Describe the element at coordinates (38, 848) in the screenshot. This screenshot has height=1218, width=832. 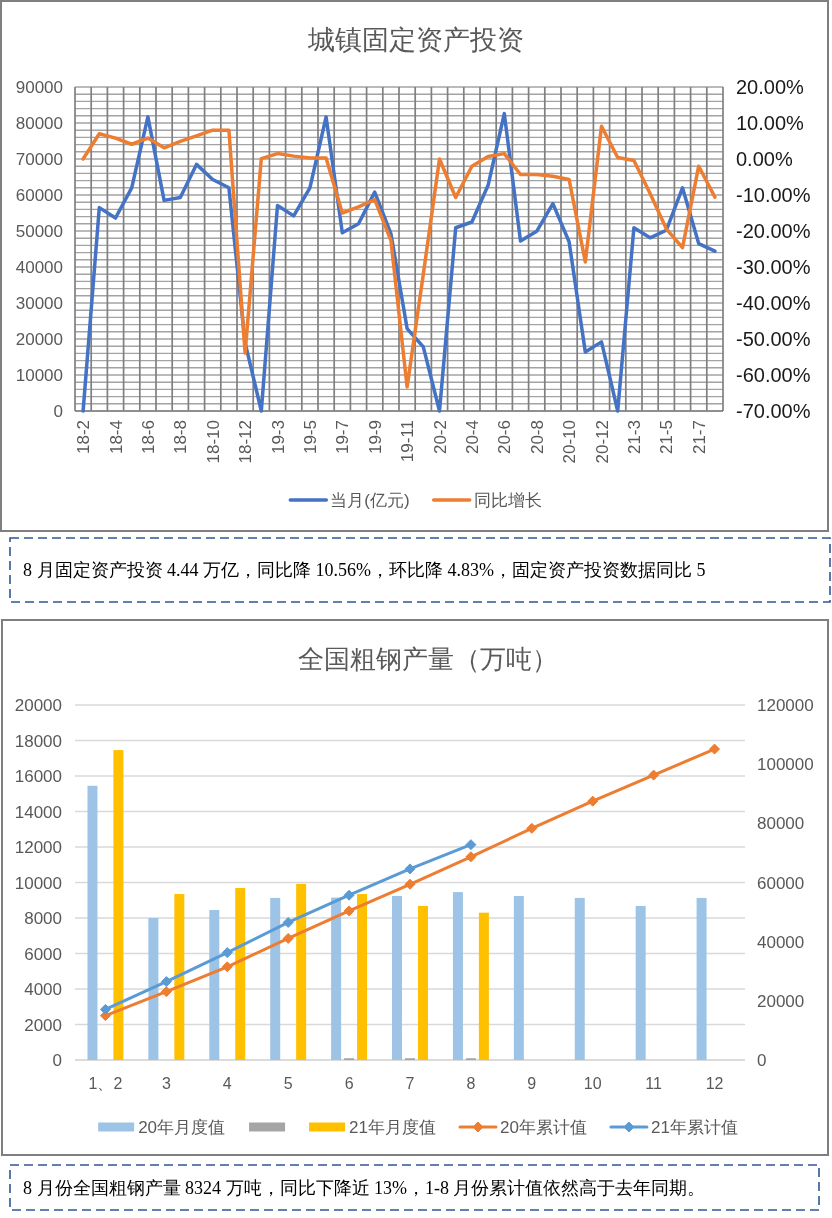
I see `y-tick-label: 12000` at that location.